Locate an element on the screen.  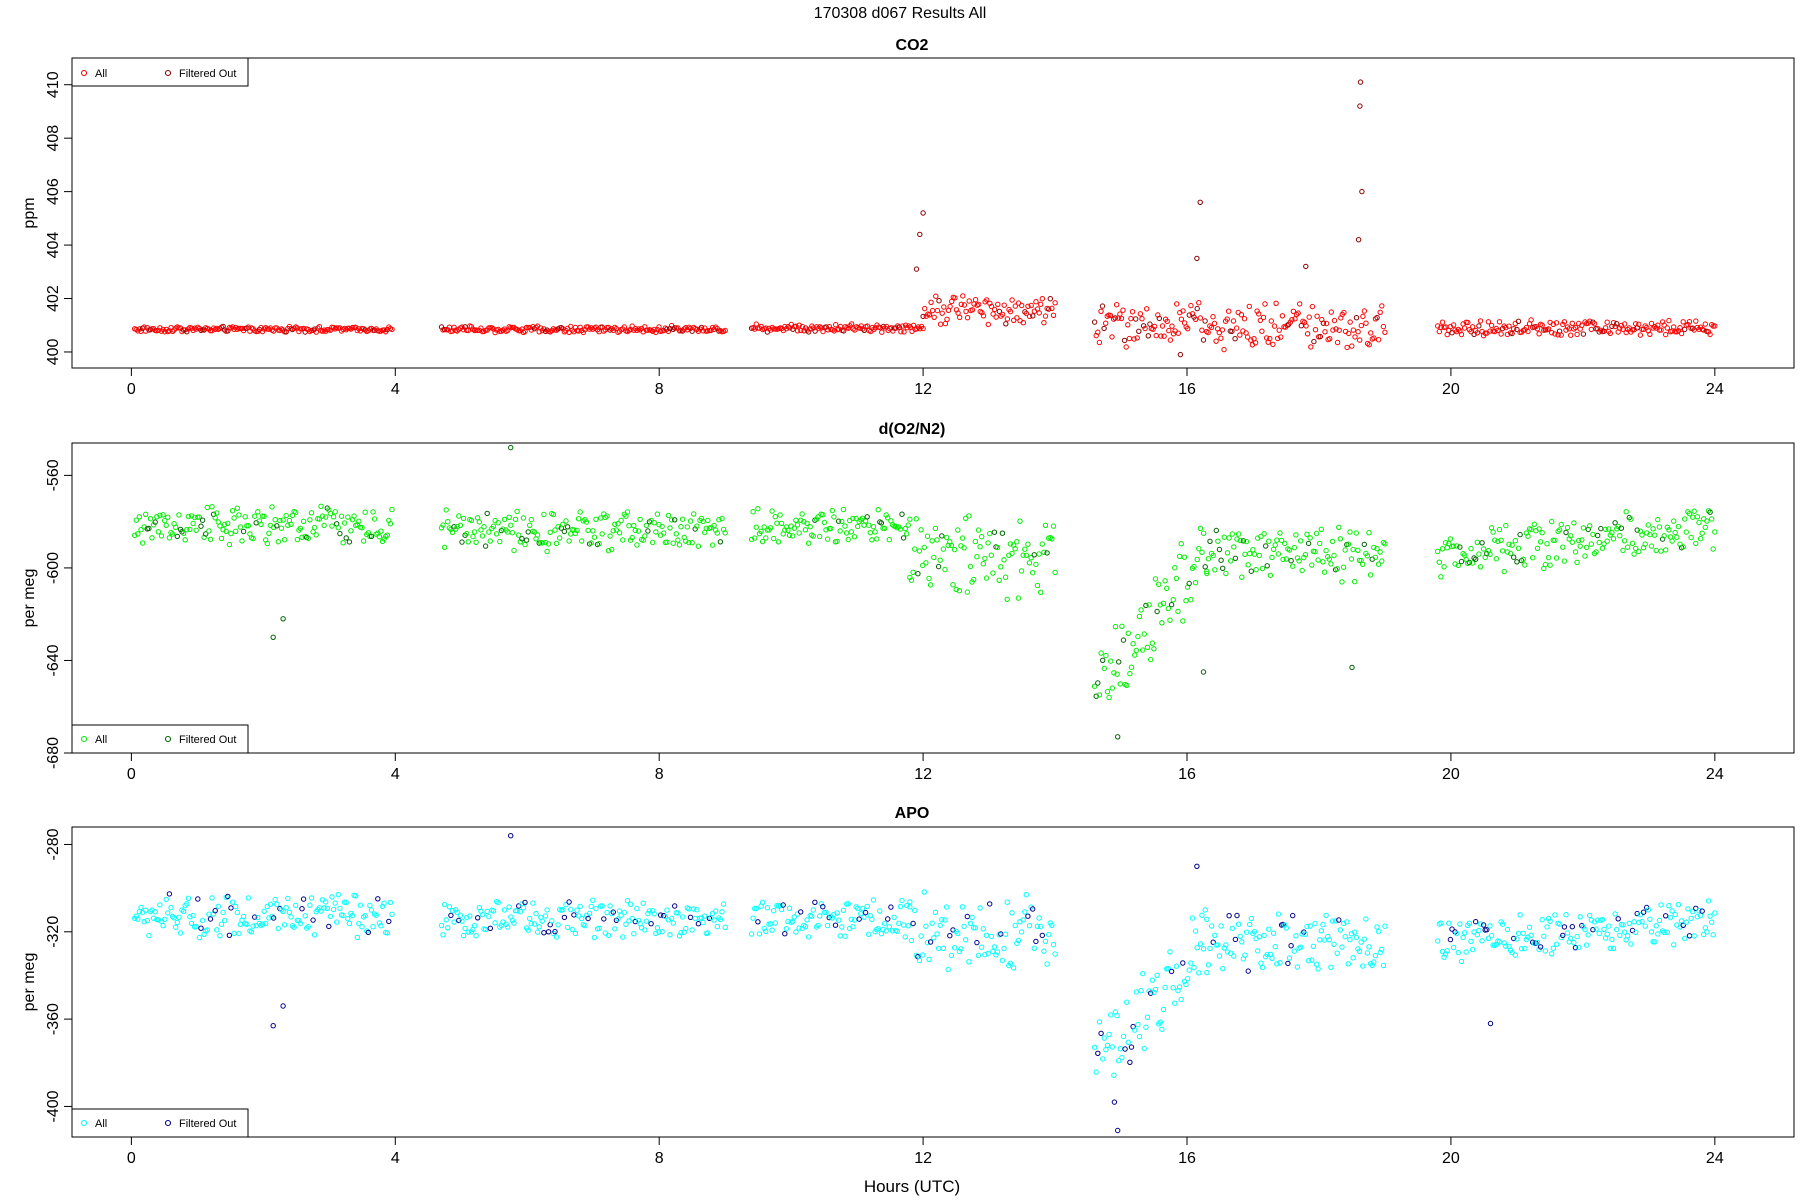
y-tick-label: -320 is located at coordinates (53, 932).